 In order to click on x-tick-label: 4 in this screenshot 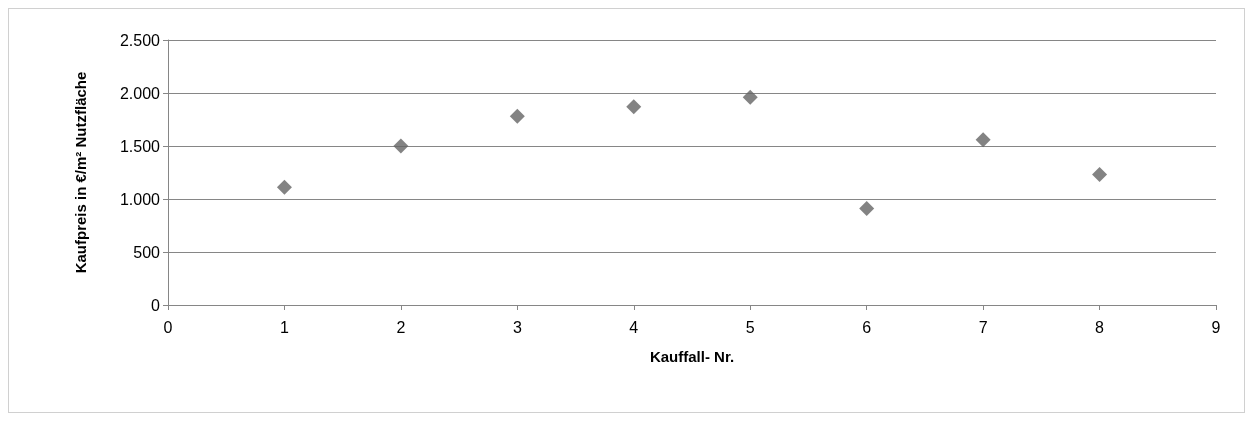, I will do `click(634, 327)`.